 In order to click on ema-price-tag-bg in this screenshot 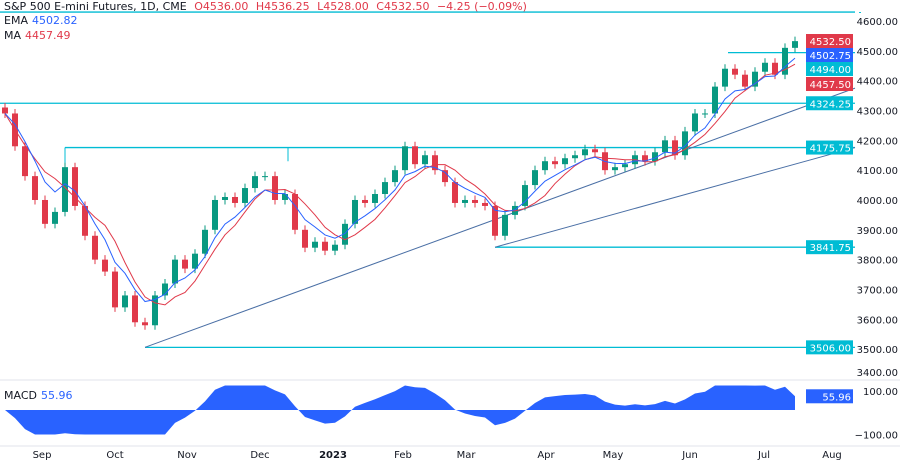, I will do `click(829, 55)`.